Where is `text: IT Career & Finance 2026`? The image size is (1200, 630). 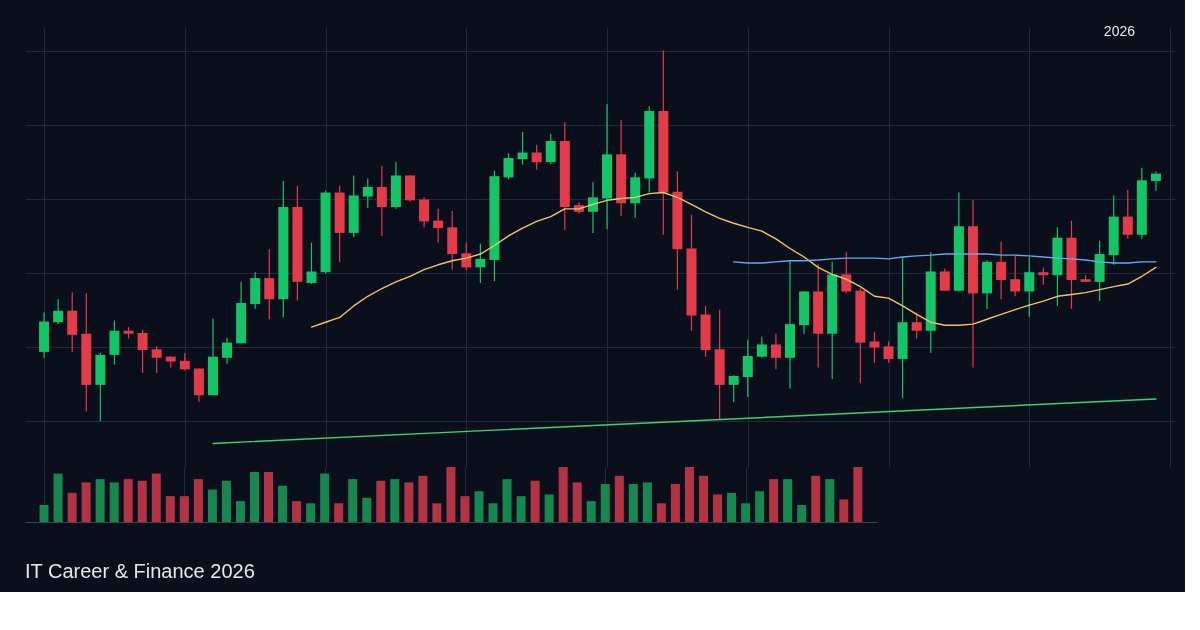 text: IT Career & Finance 2026 is located at coordinates (140, 571).